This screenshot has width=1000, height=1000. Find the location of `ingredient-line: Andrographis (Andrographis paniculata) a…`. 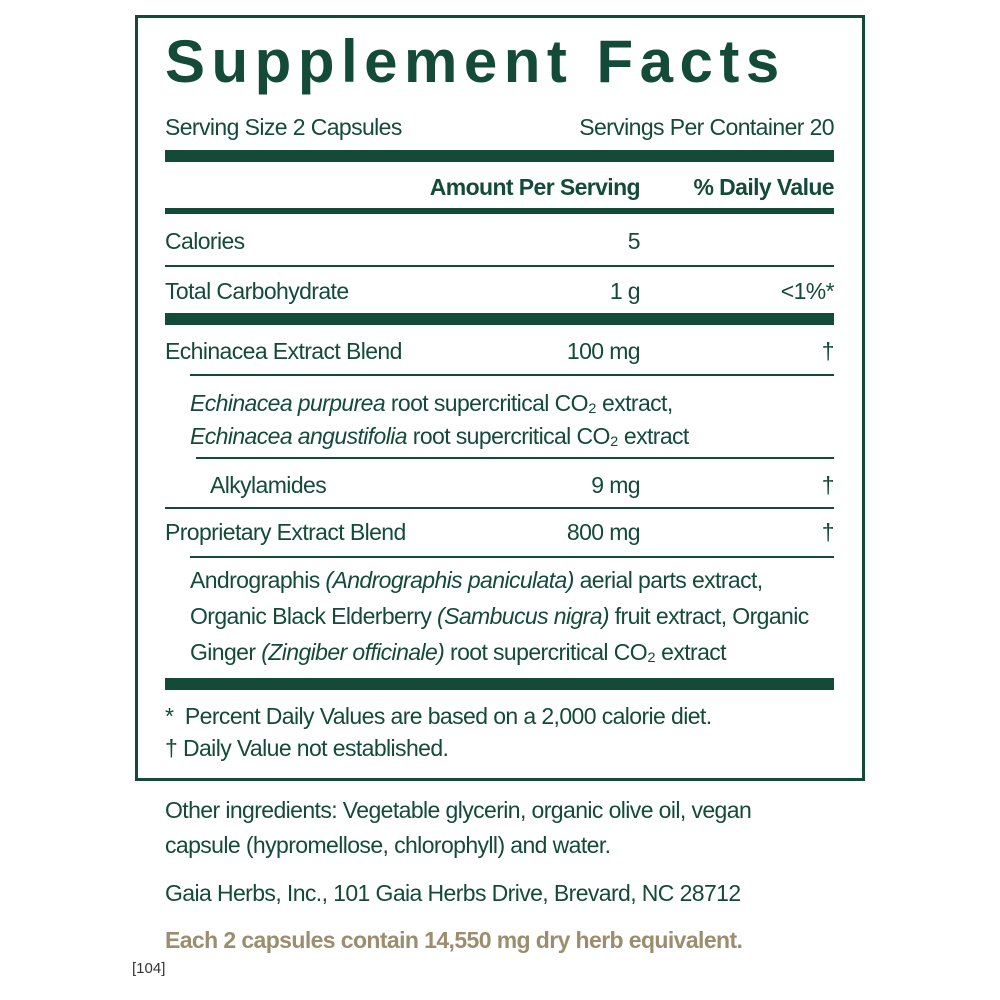

ingredient-line: Andrographis (Andrographis paniculata) a… is located at coordinates (476, 580).